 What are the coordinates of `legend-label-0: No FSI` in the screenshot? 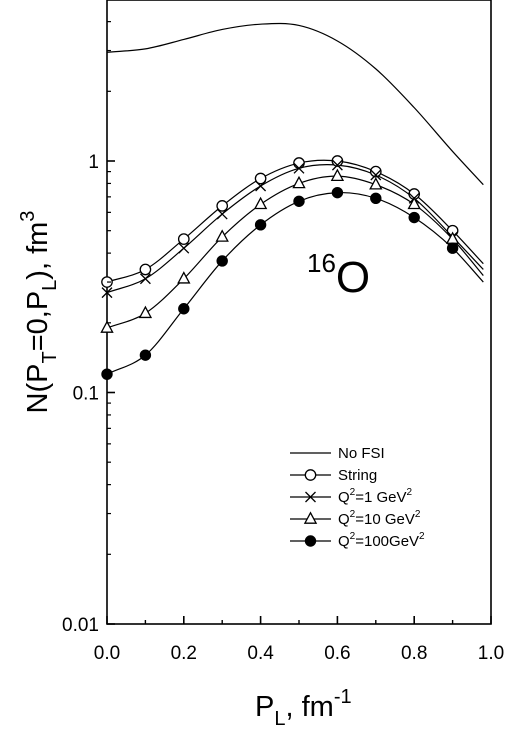 It's located at (361, 453).